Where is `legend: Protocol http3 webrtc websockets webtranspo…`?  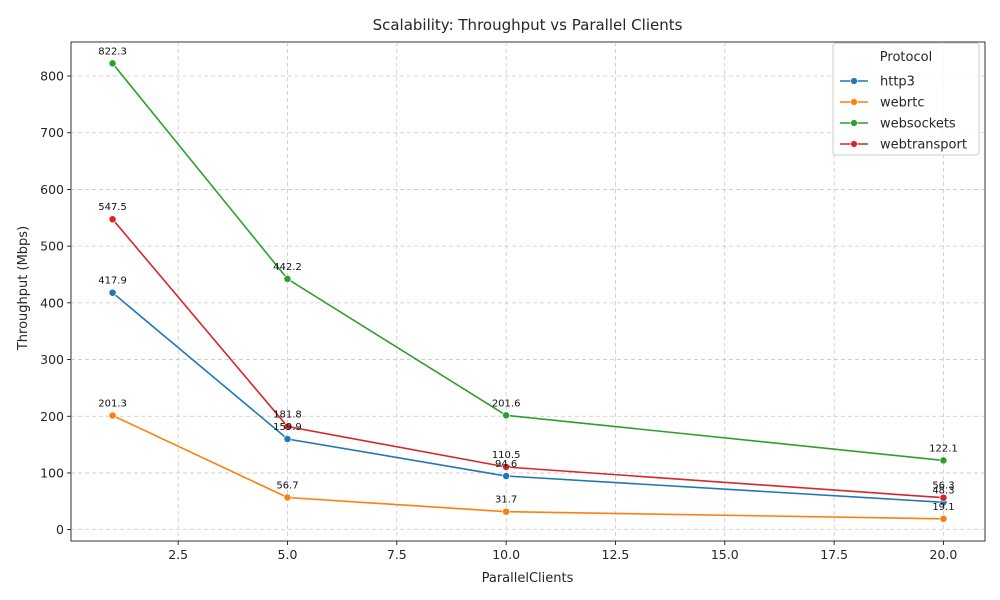 legend: Protocol http3 webrtc websockets webtranspo… is located at coordinates (906, 99).